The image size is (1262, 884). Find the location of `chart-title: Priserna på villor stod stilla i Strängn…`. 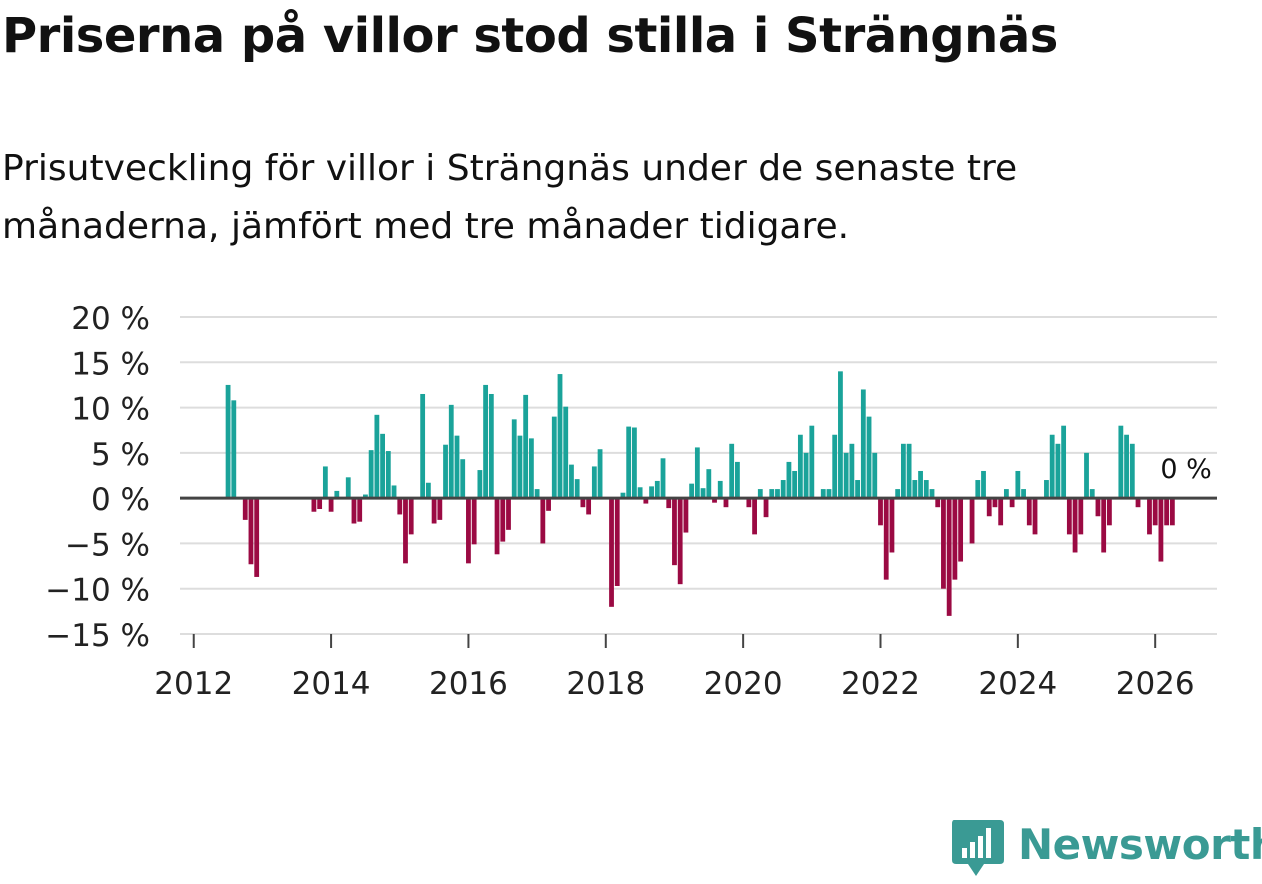

chart-title: Priserna på villor stod stilla i Strängn… is located at coordinates (530, 36).